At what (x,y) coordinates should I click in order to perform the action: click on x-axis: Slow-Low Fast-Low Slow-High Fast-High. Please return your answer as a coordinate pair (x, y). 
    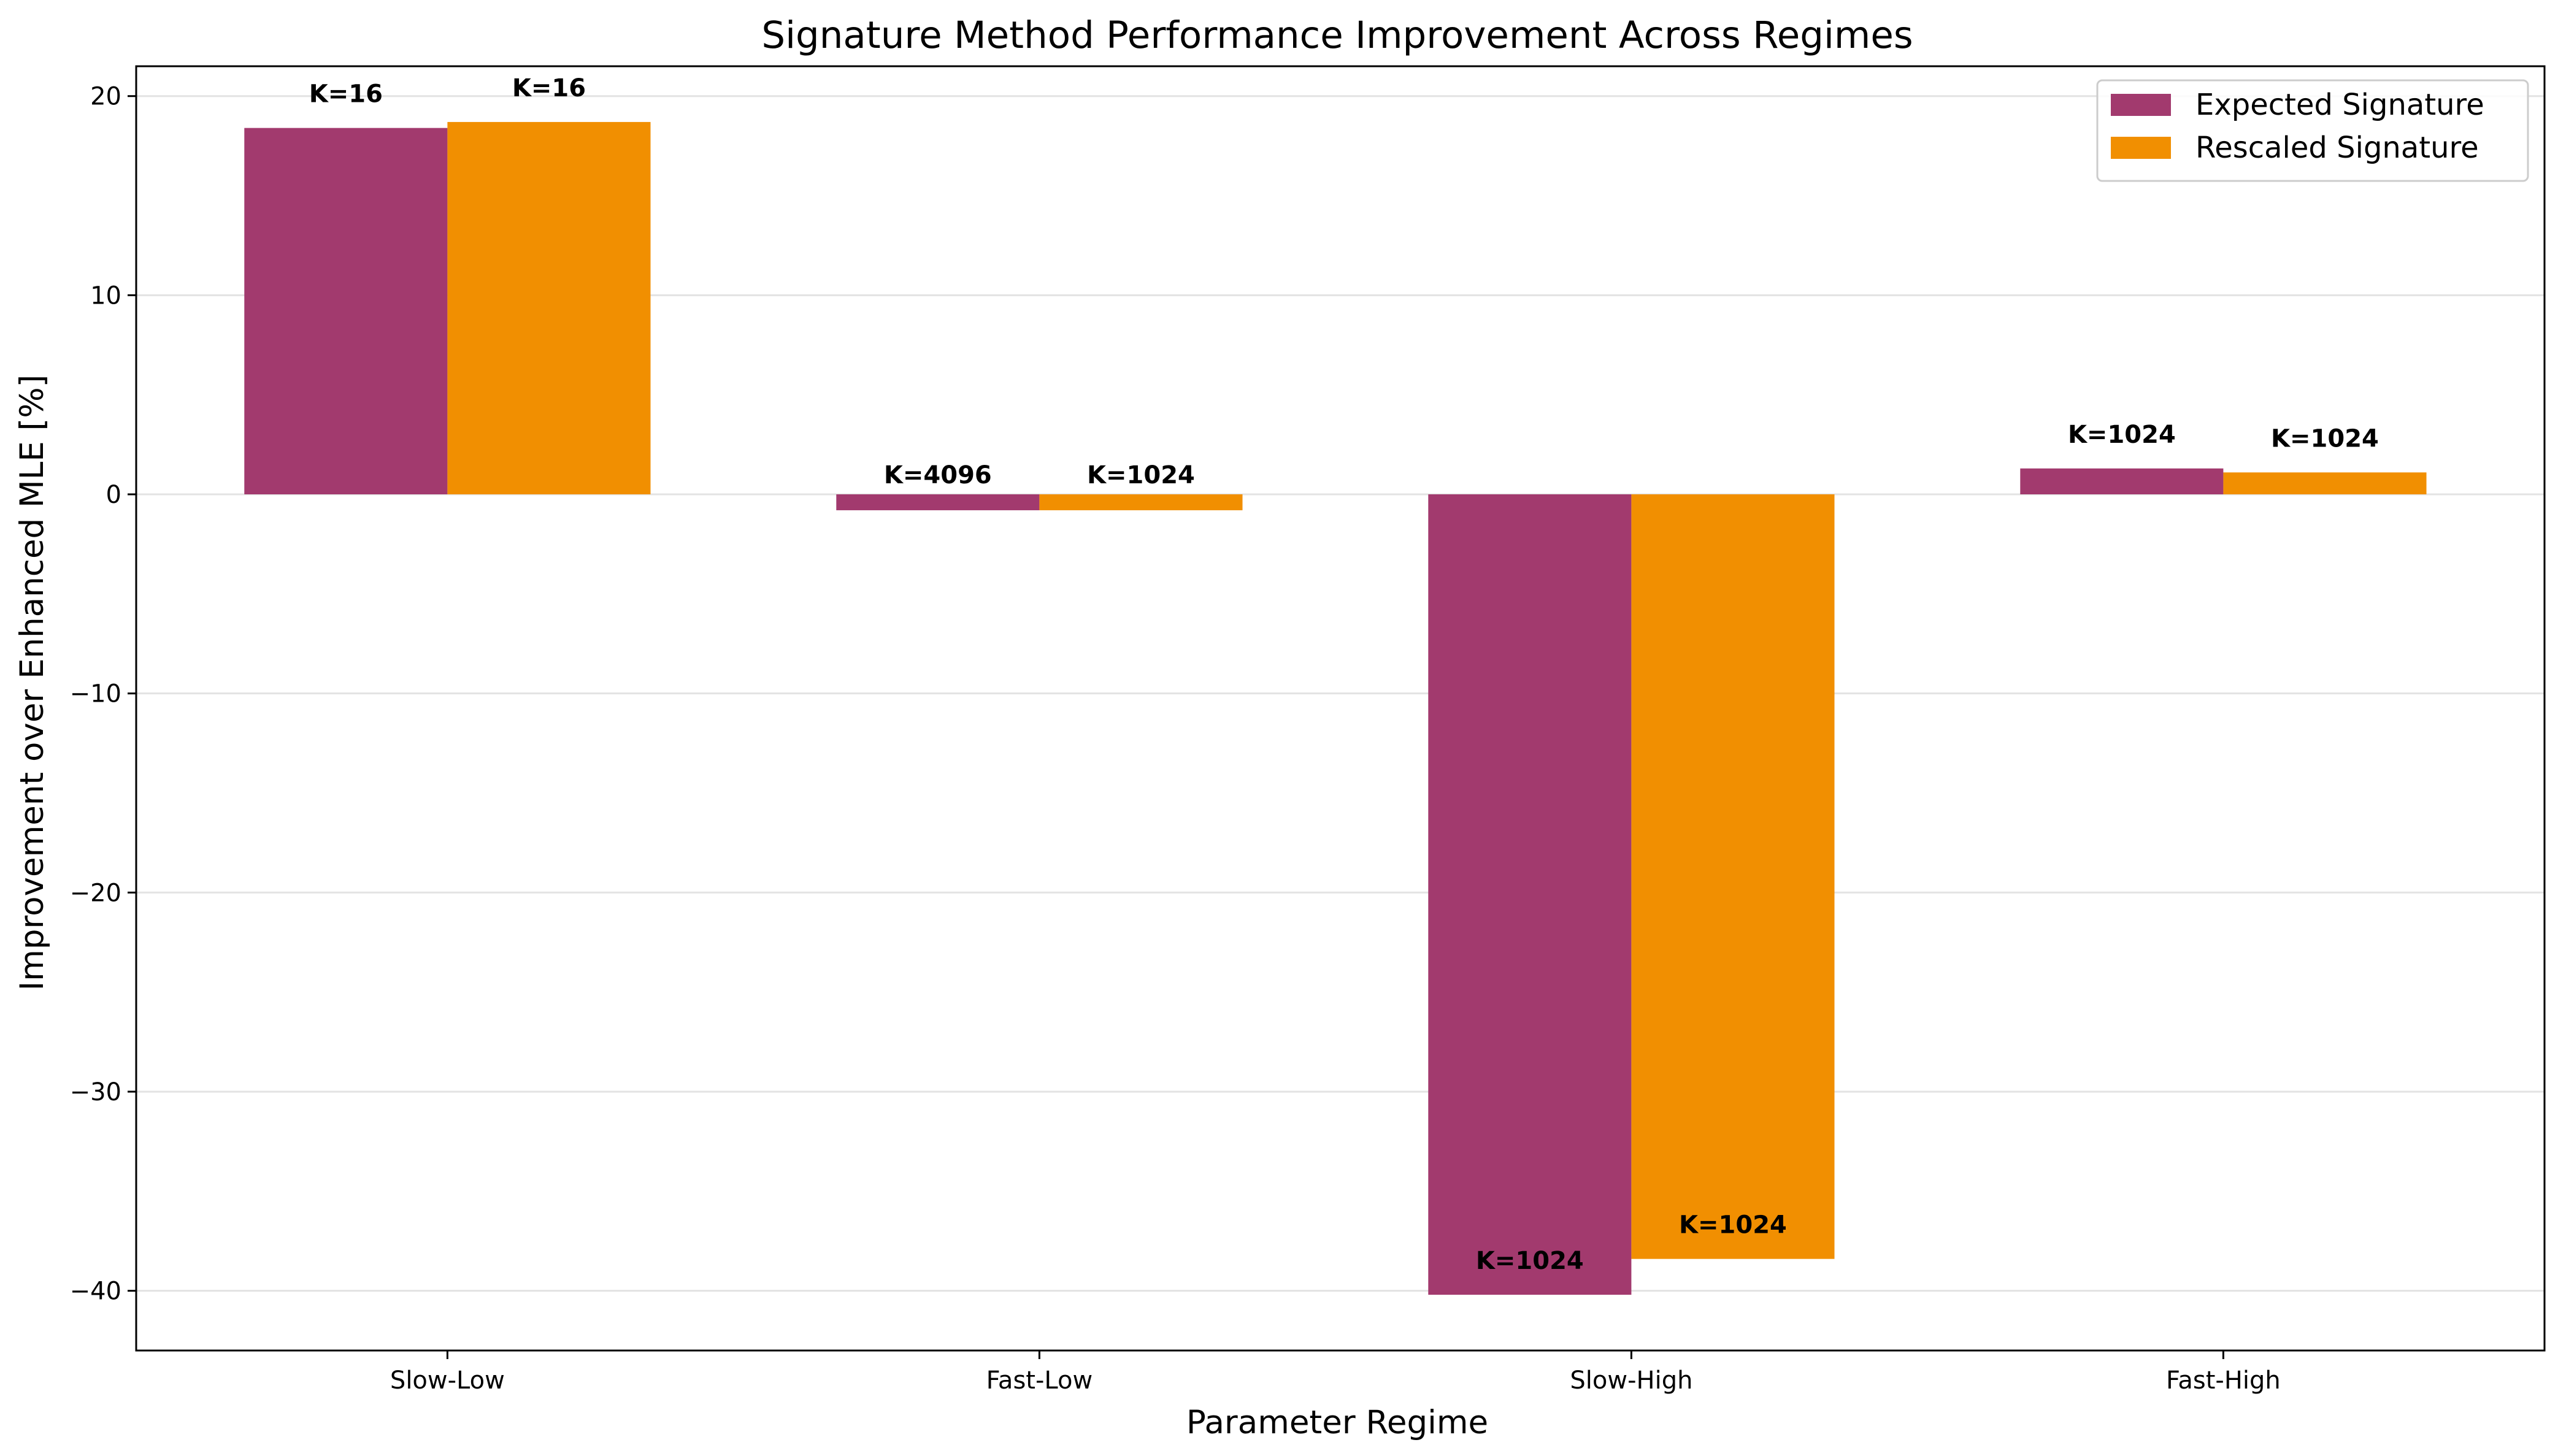
    Looking at the image, I should click on (1336, 1373).